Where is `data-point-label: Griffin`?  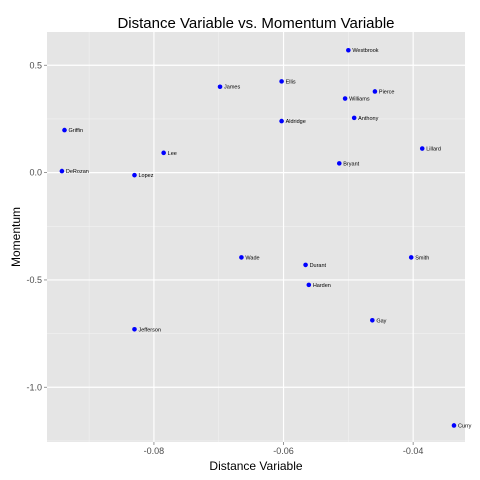
data-point-label: Griffin is located at coordinates (75, 131).